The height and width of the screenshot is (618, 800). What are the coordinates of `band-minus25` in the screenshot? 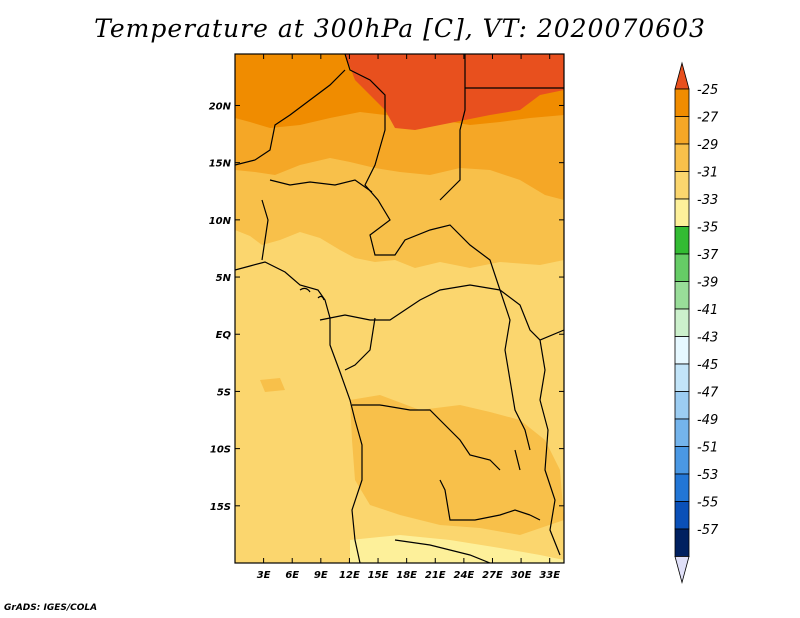 It's located at (454, 92).